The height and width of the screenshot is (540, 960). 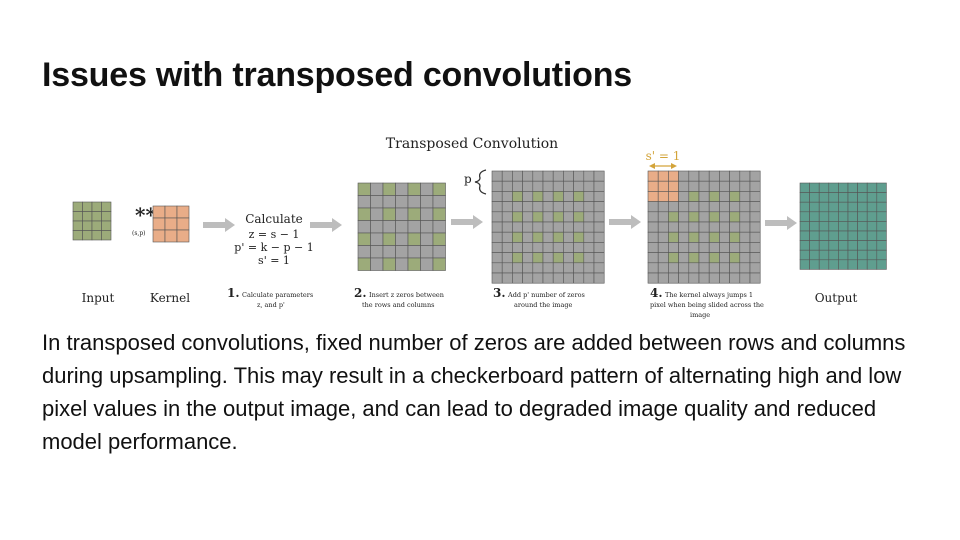 What do you see at coordinates (274, 260) in the screenshot?
I see `params-line-3: s' = 1` at bounding box center [274, 260].